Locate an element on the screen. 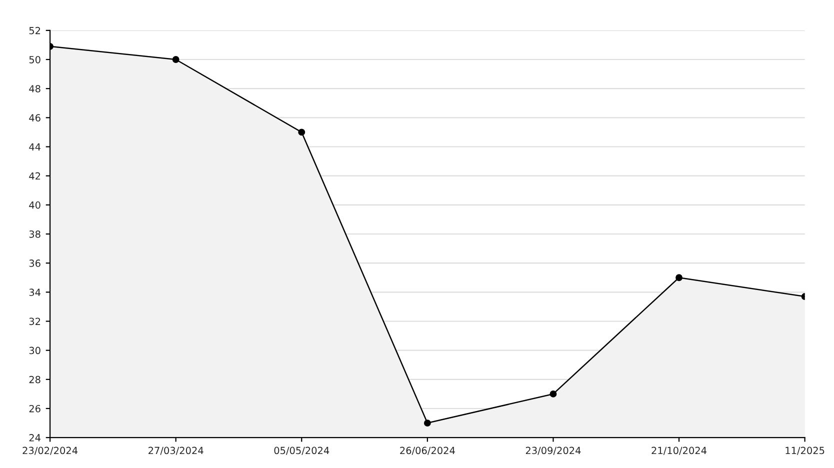 The width and height of the screenshot is (834, 468). y-tick-label: 40 is located at coordinates (34, 205).